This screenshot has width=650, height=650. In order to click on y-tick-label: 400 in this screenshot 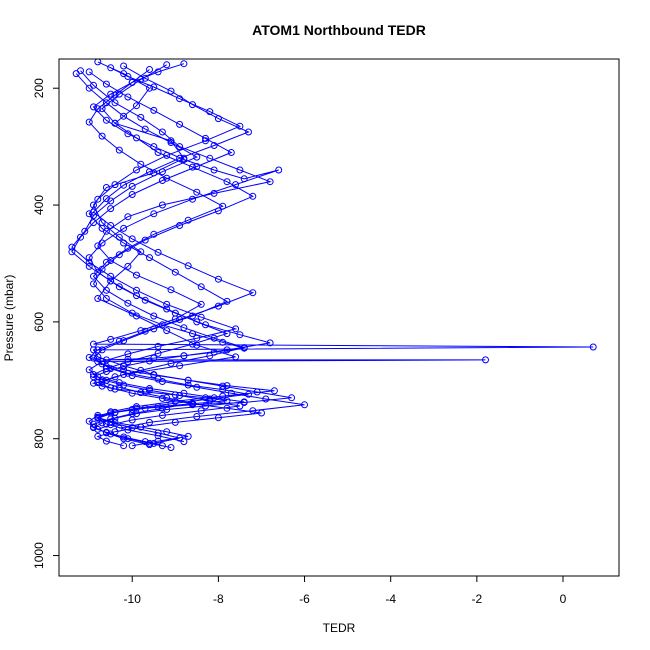, I will do `click(39, 205)`.